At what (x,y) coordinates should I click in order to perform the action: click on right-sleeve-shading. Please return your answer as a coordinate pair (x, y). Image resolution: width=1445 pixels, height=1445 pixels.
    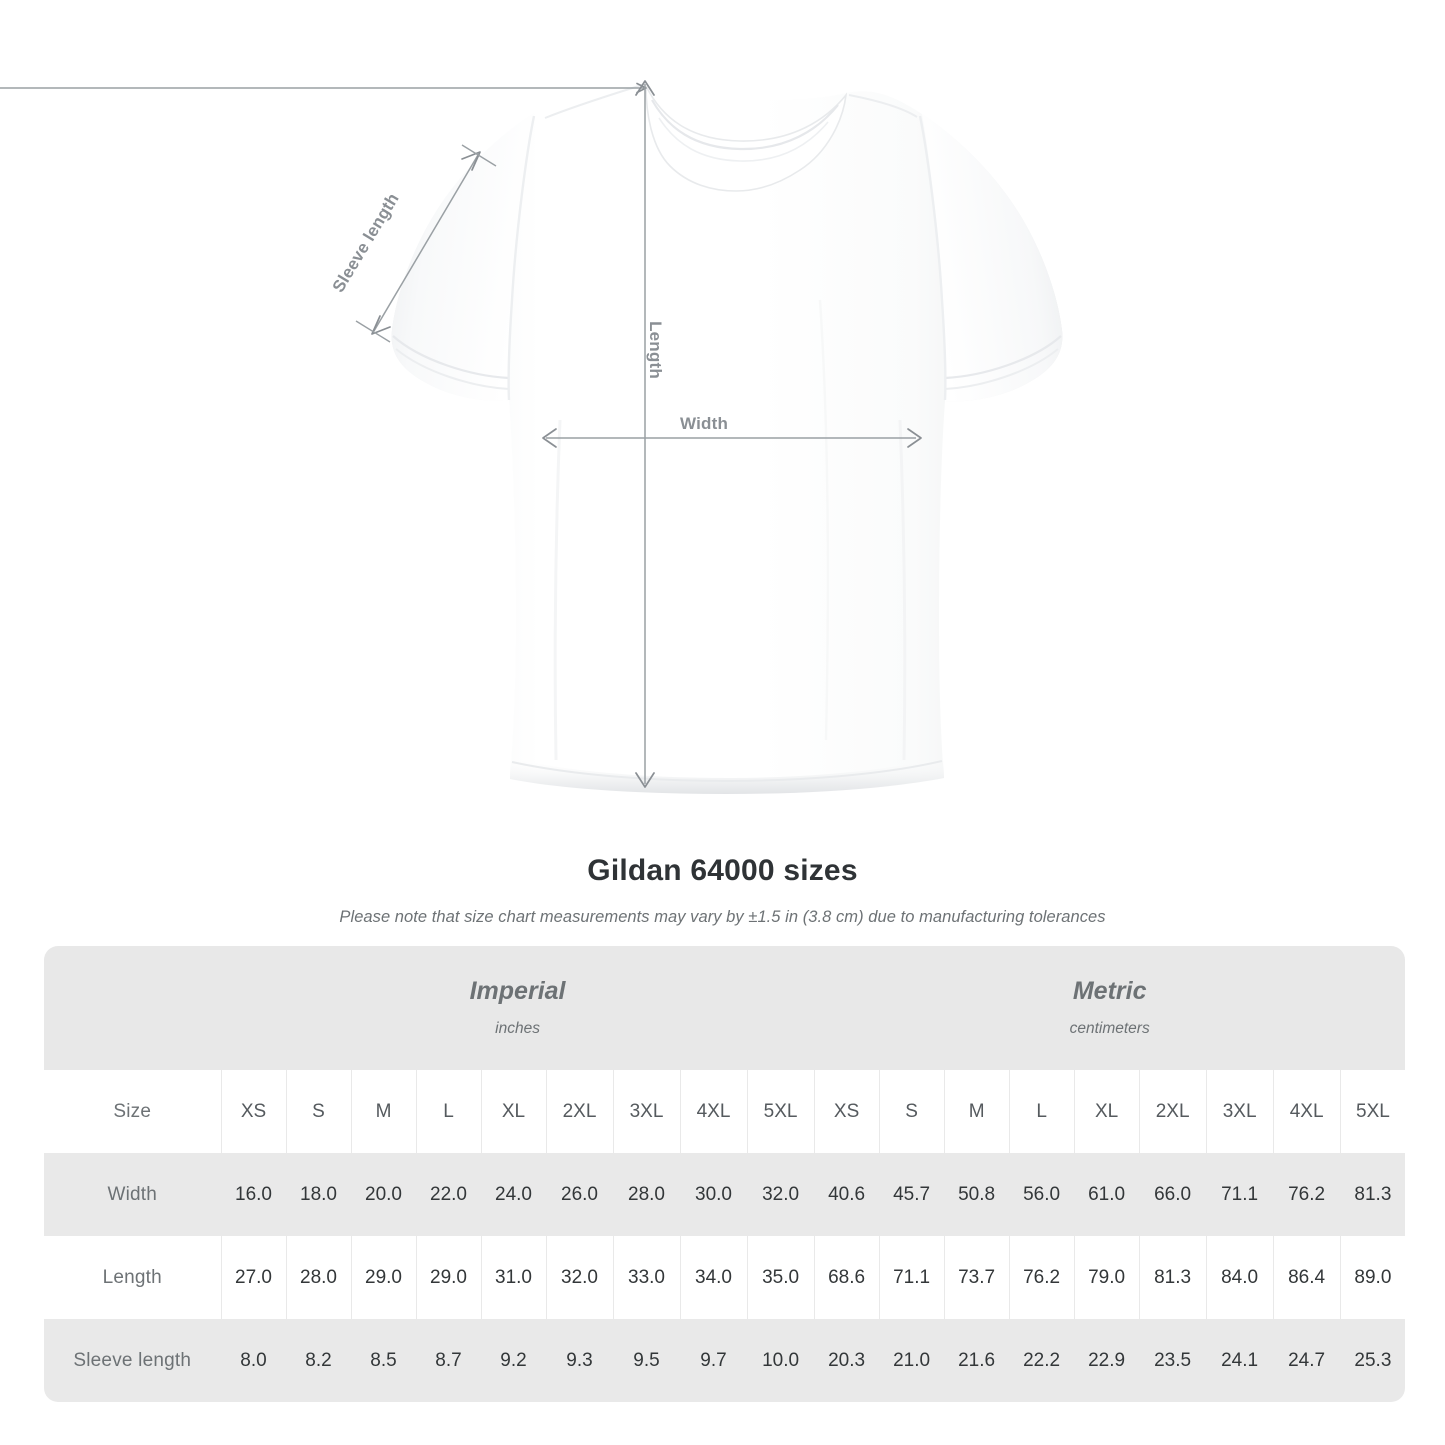
    Looking at the image, I should click on (992, 258).